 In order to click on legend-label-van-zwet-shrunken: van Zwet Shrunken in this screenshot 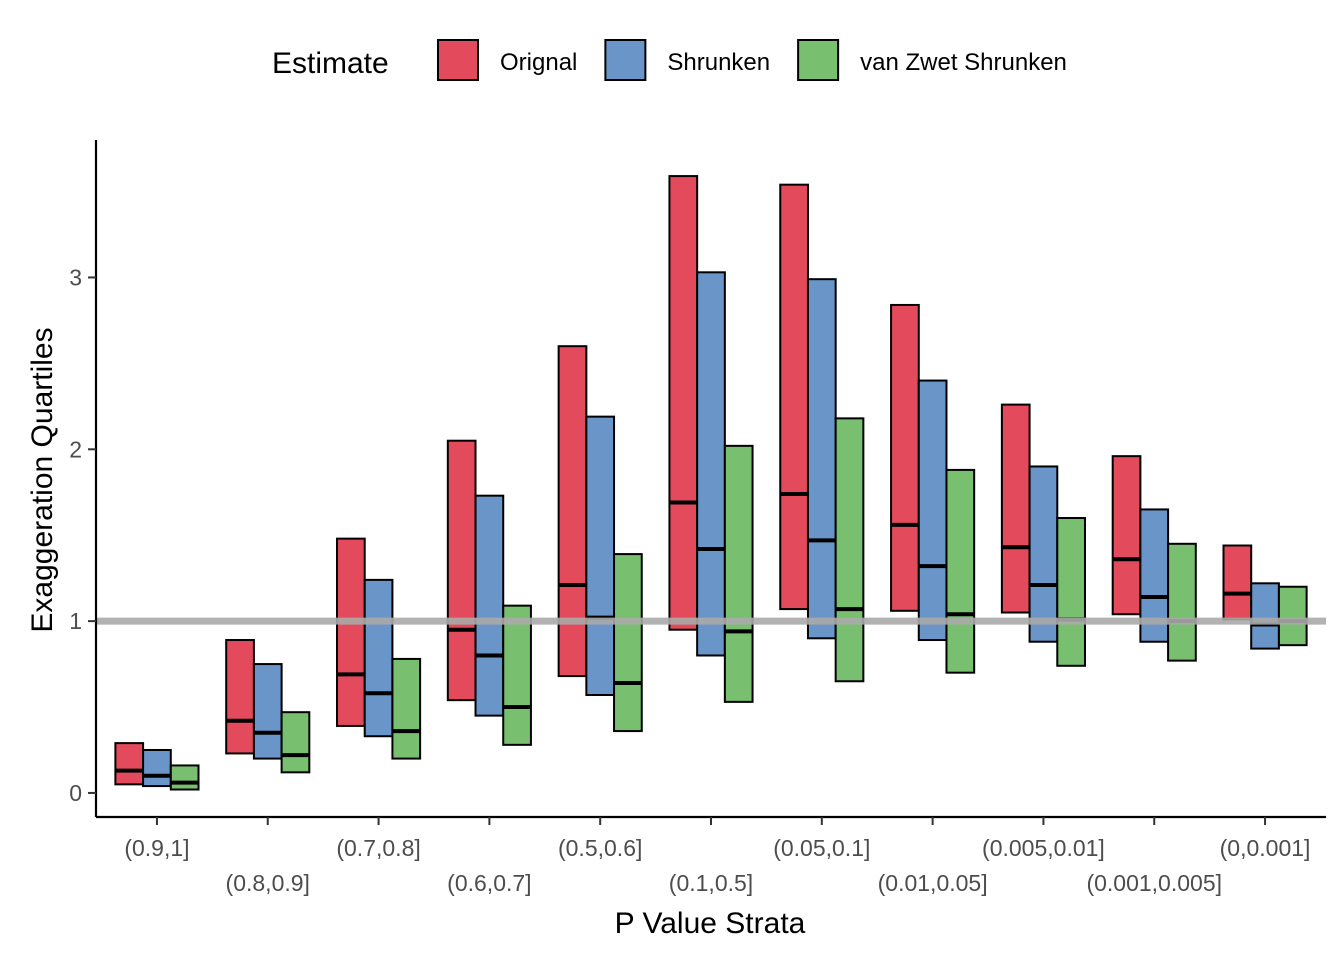, I will do `click(963, 62)`.